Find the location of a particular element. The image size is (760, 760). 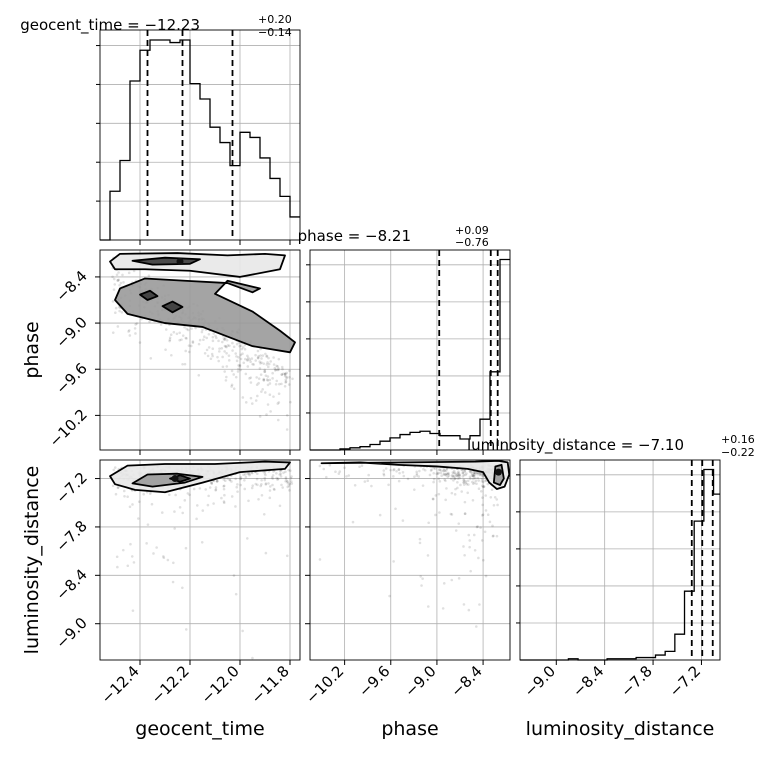

title-phase-text: phase = −8.21 is located at coordinates (354, 236).